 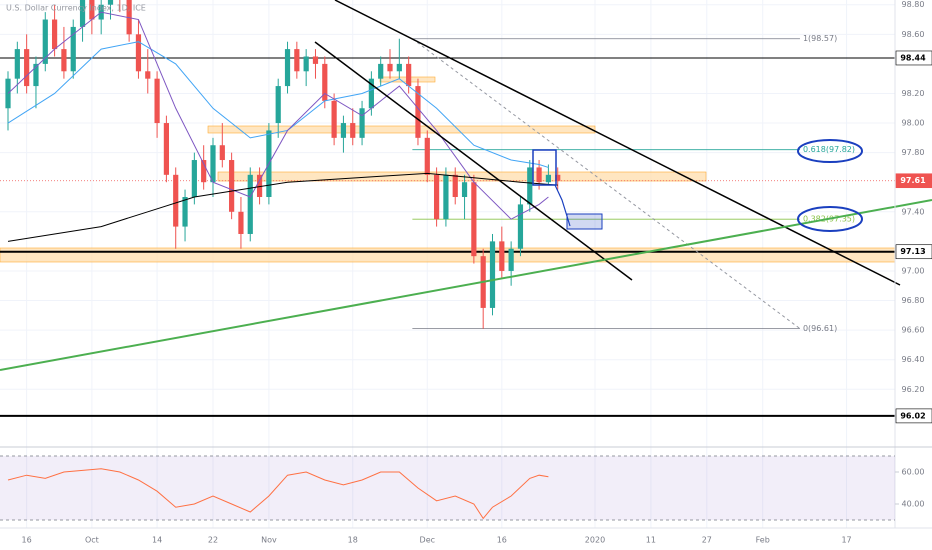 I want to click on y-tick-label: 97.40, so click(x=913, y=211).